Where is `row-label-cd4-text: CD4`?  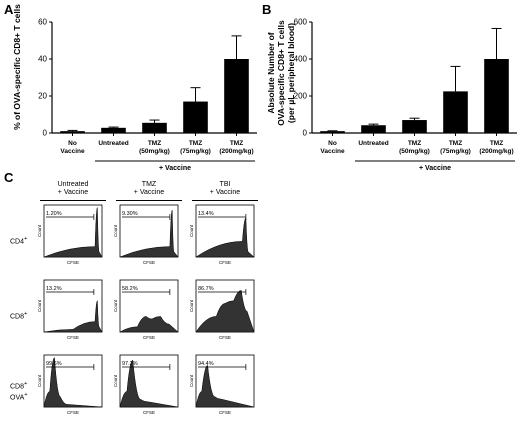
row-label-cd4-text: CD4 is located at coordinates (17, 242).